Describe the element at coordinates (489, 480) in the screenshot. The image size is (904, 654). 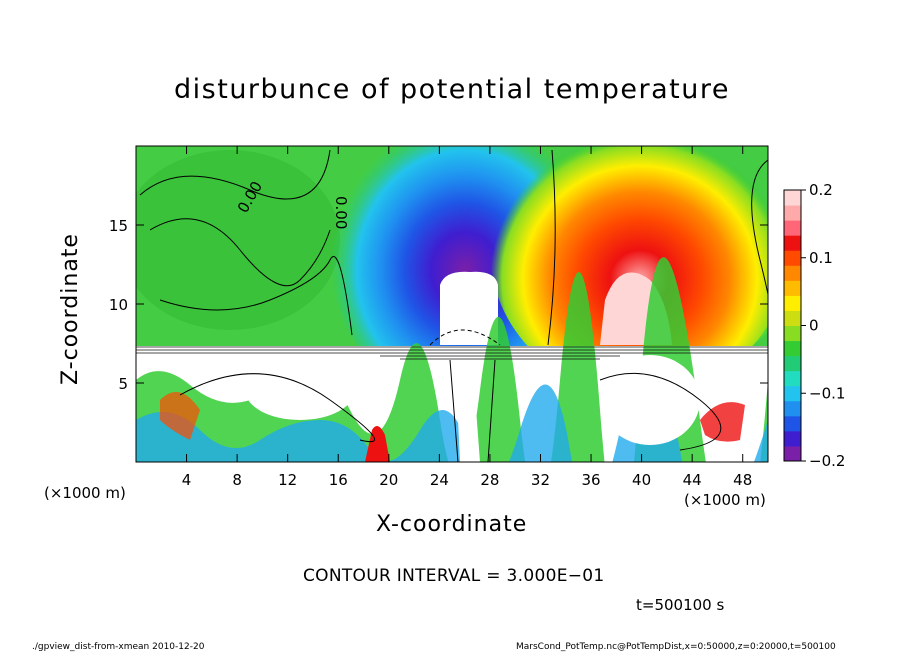
I see `x-tick-label: 28` at that location.